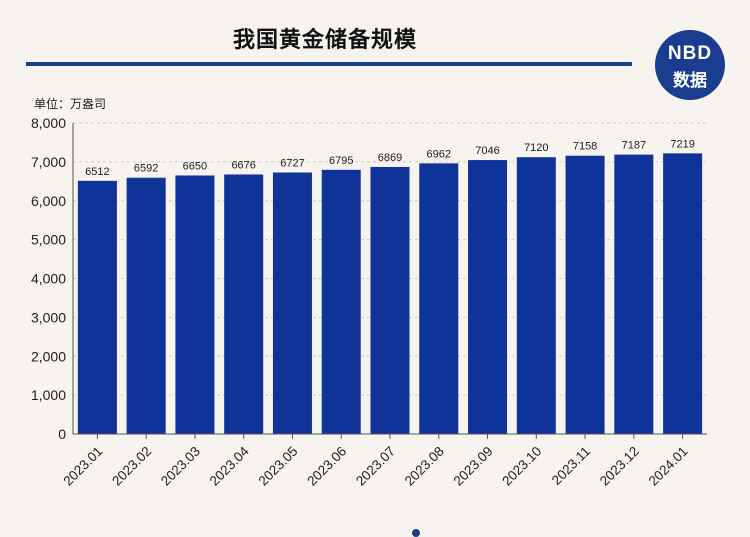 The width and height of the screenshot is (750, 537). Describe the element at coordinates (277, 466) in the screenshot. I see `x-tick-label: 2023.05` at that location.